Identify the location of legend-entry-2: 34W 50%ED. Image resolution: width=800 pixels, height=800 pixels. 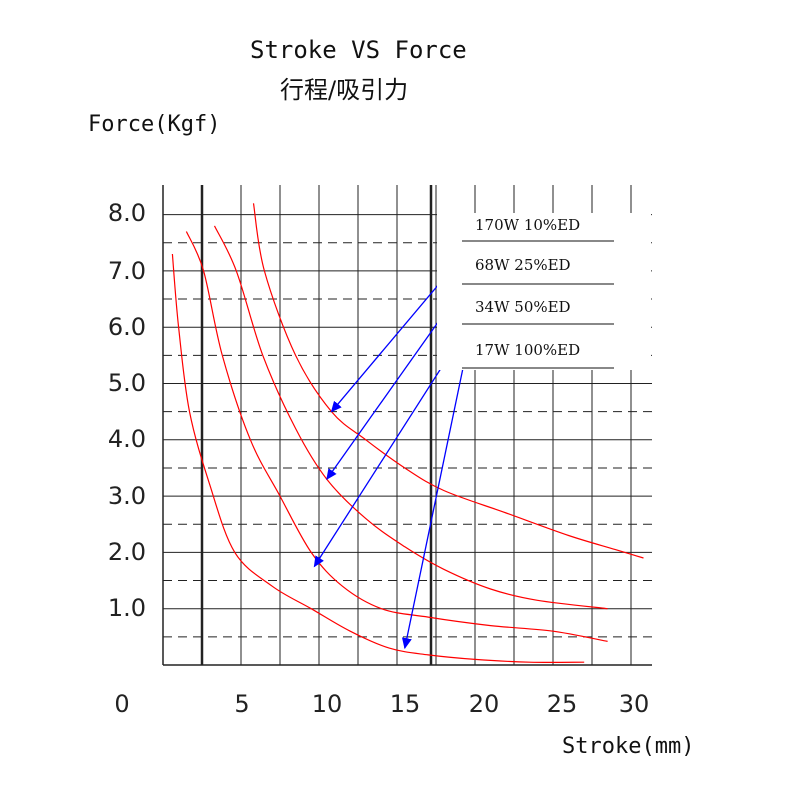
(523, 307).